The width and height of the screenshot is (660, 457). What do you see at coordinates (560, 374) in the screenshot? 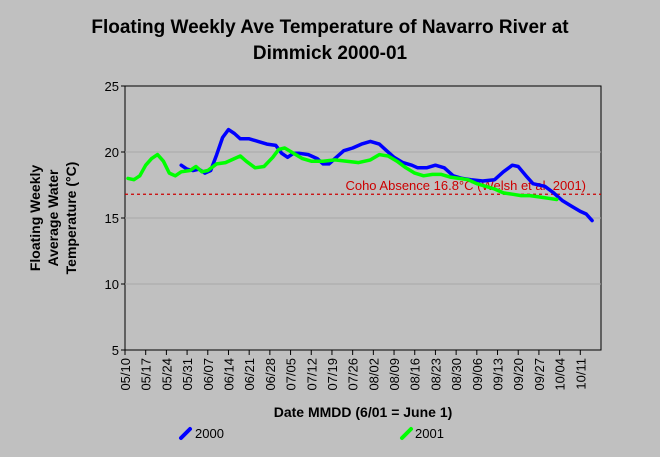
I see `x-tick-label: 10/04` at bounding box center [560, 374].